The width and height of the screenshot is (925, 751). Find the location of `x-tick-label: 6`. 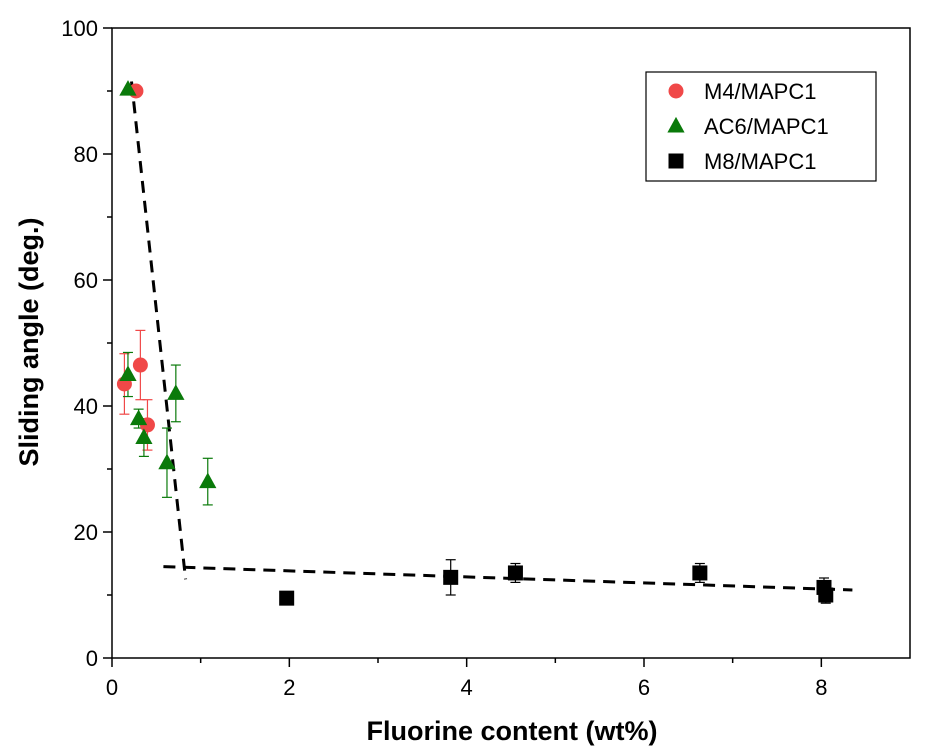

x-tick-label: 6 is located at coordinates (644, 687).